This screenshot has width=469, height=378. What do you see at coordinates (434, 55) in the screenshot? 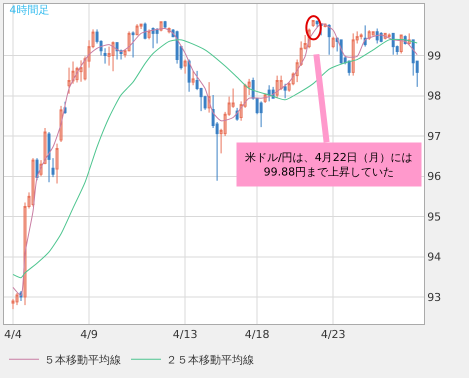
I see `y-tick-label: 99` at bounding box center [434, 55].